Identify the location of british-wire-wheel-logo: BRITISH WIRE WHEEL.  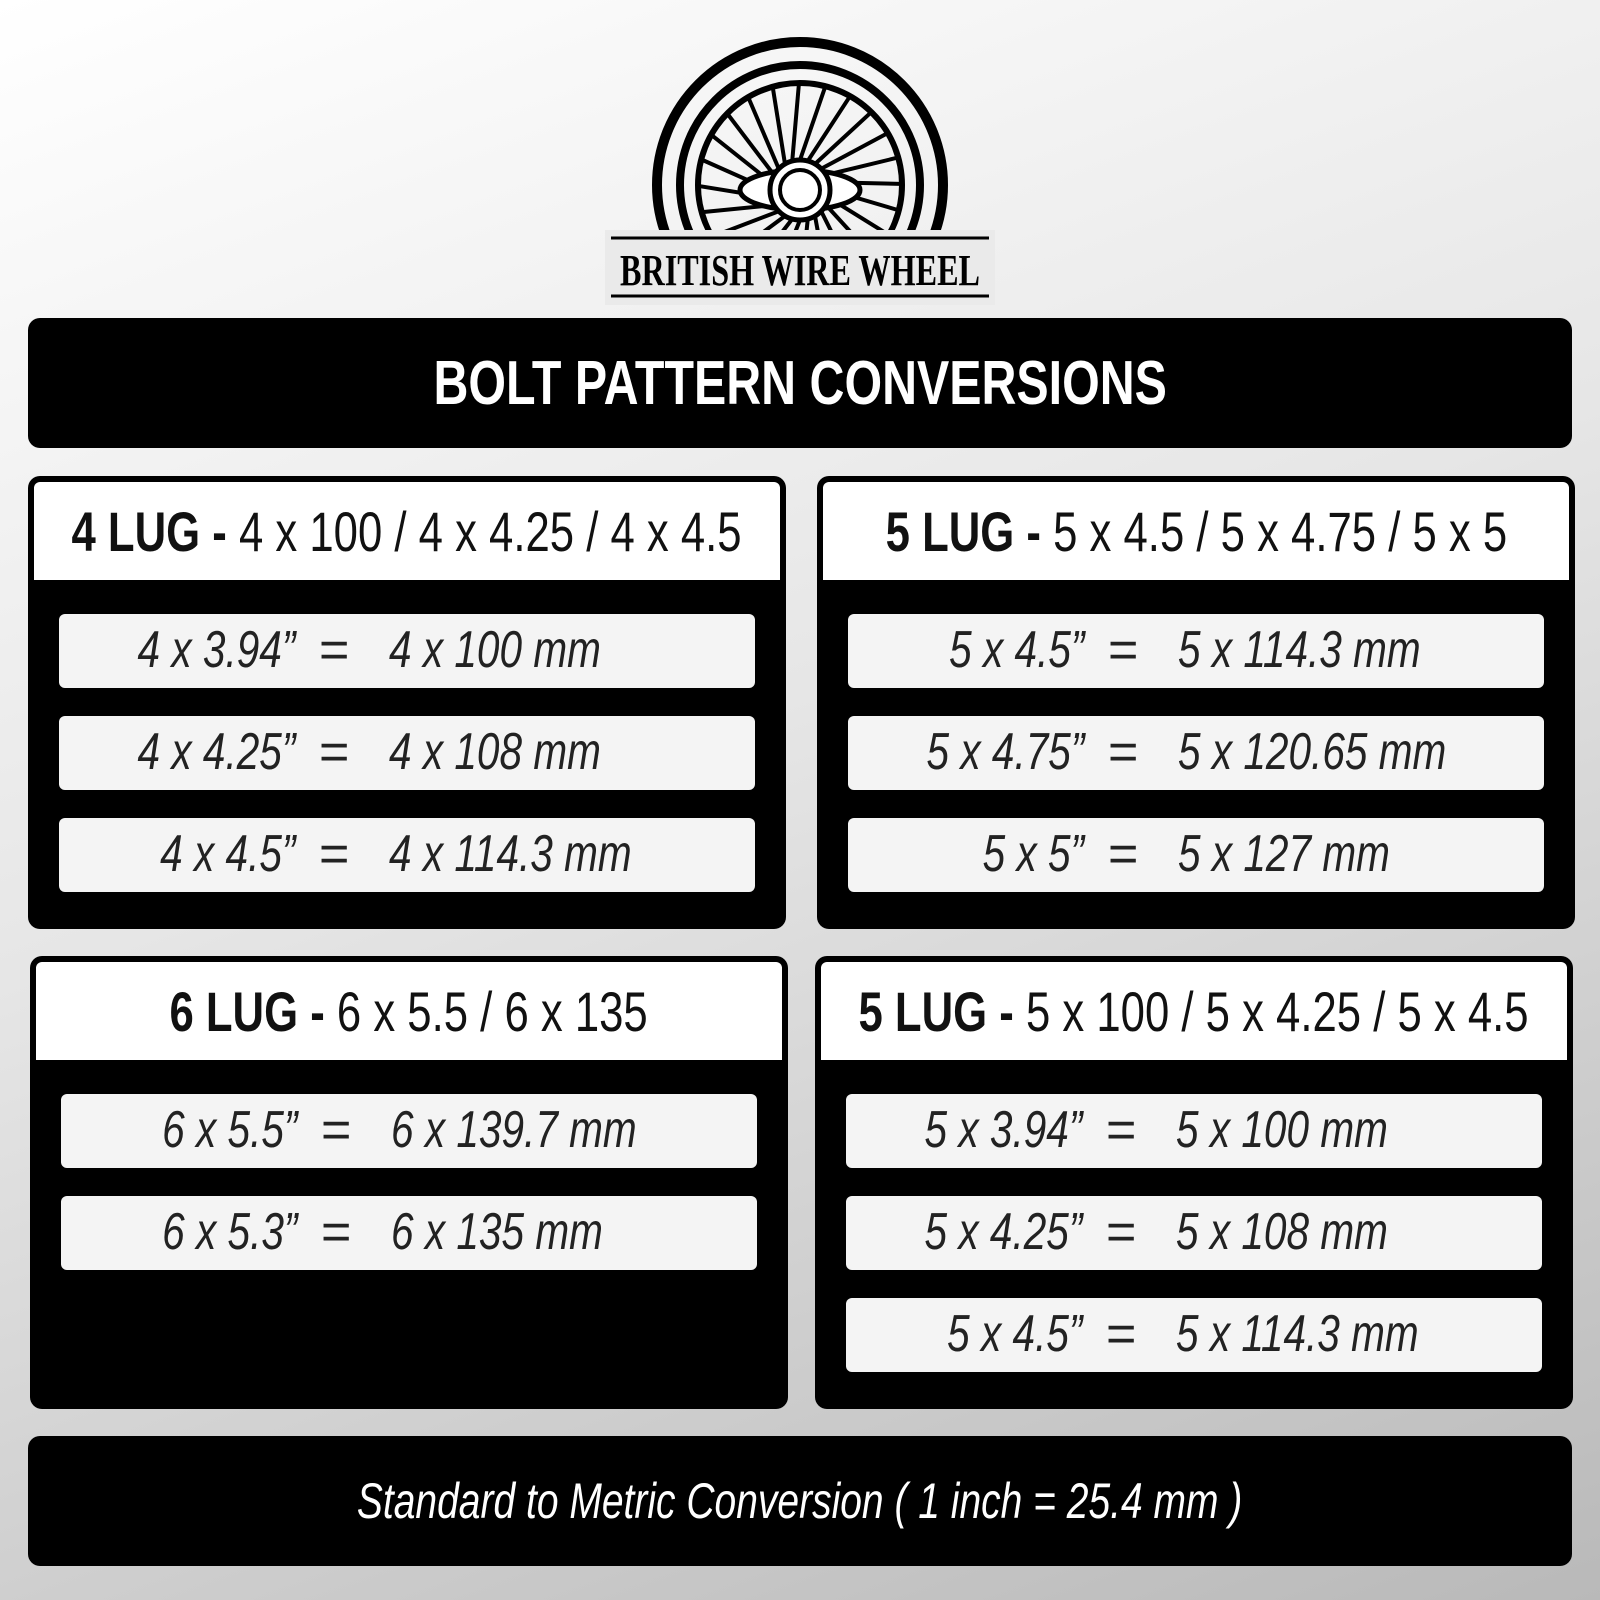
(800, 176).